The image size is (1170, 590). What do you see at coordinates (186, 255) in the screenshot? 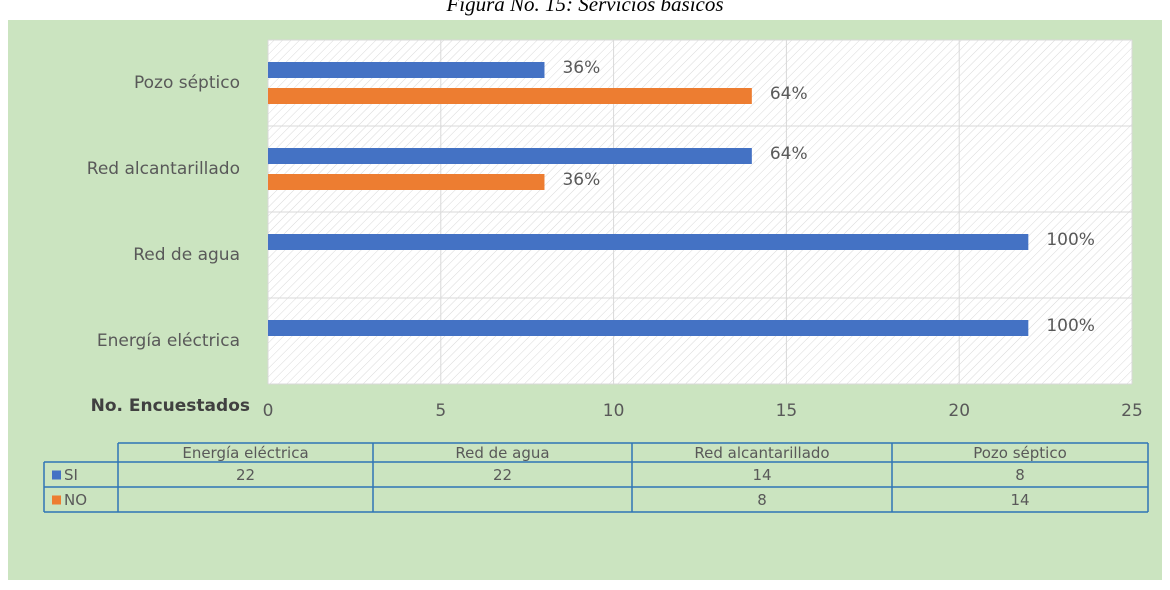
I see `y-tick-label: Red de agua` at bounding box center [186, 255].